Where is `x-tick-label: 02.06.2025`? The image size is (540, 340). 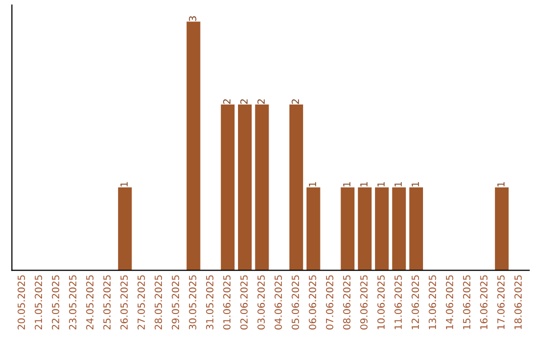
x-tick-label: 02.06.2025 is located at coordinates (244, 302).